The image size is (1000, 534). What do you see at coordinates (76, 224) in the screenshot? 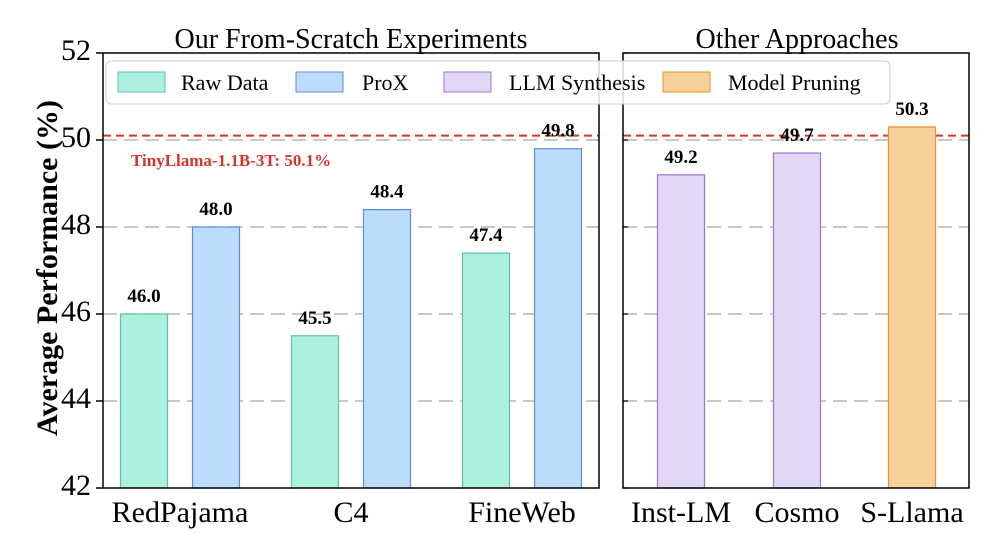
I see `y-tick-label-48: 48` at bounding box center [76, 224].